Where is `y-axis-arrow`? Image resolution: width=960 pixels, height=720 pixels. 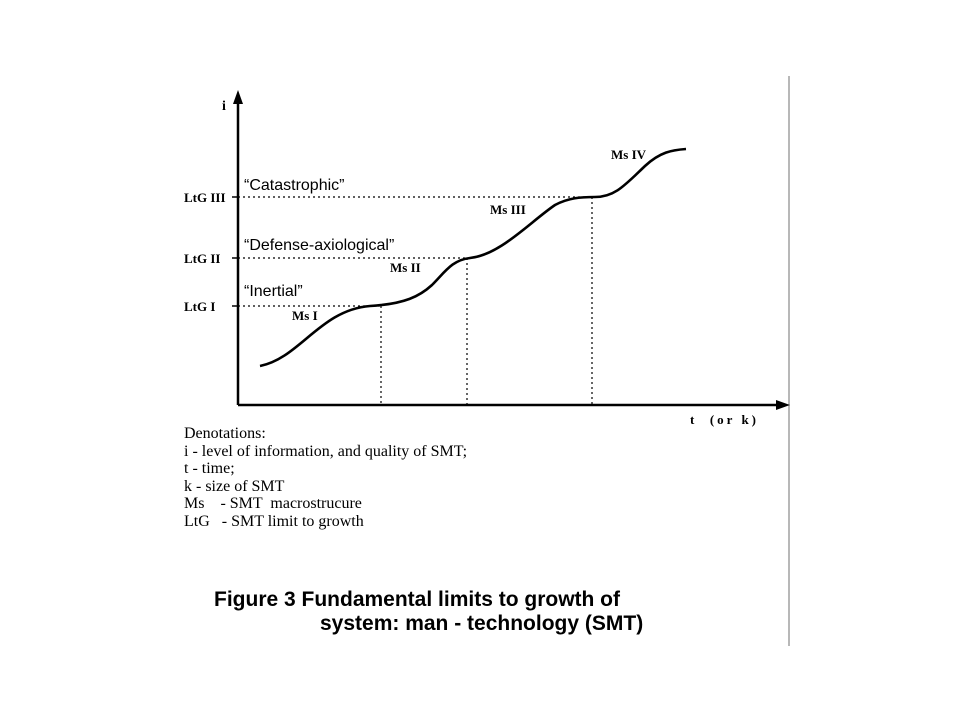 y-axis-arrow is located at coordinates (238, 97).